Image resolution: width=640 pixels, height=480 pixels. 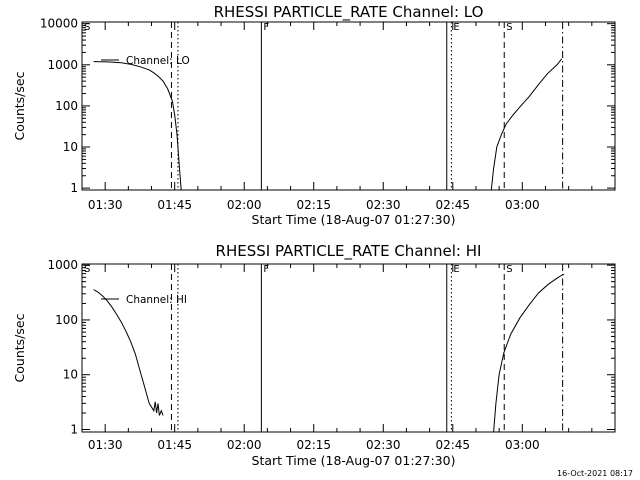 I want to click on chart-title: RHESSI PARTICLE_RATE Channel: LO, so click(x=349, y=12).